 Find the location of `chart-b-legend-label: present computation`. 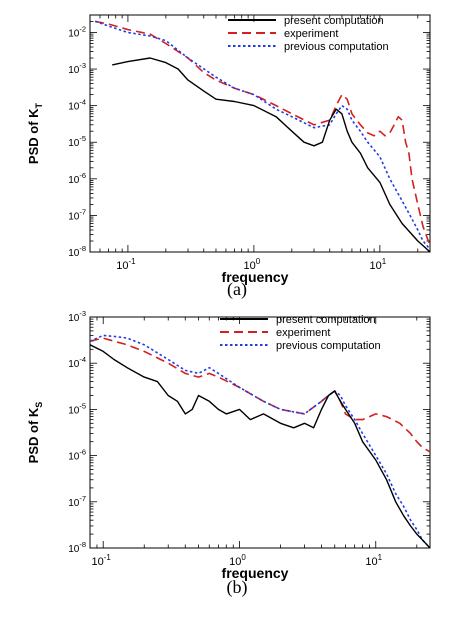

chart-b-legend-label: present computation is located at coordinates (326, 320).